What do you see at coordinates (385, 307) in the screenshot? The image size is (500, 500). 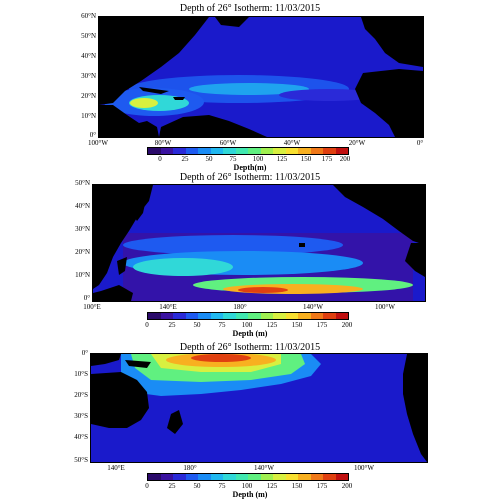 I see `north-pacific-lon-label-4: 100°W` at bounding box center [385, 307].